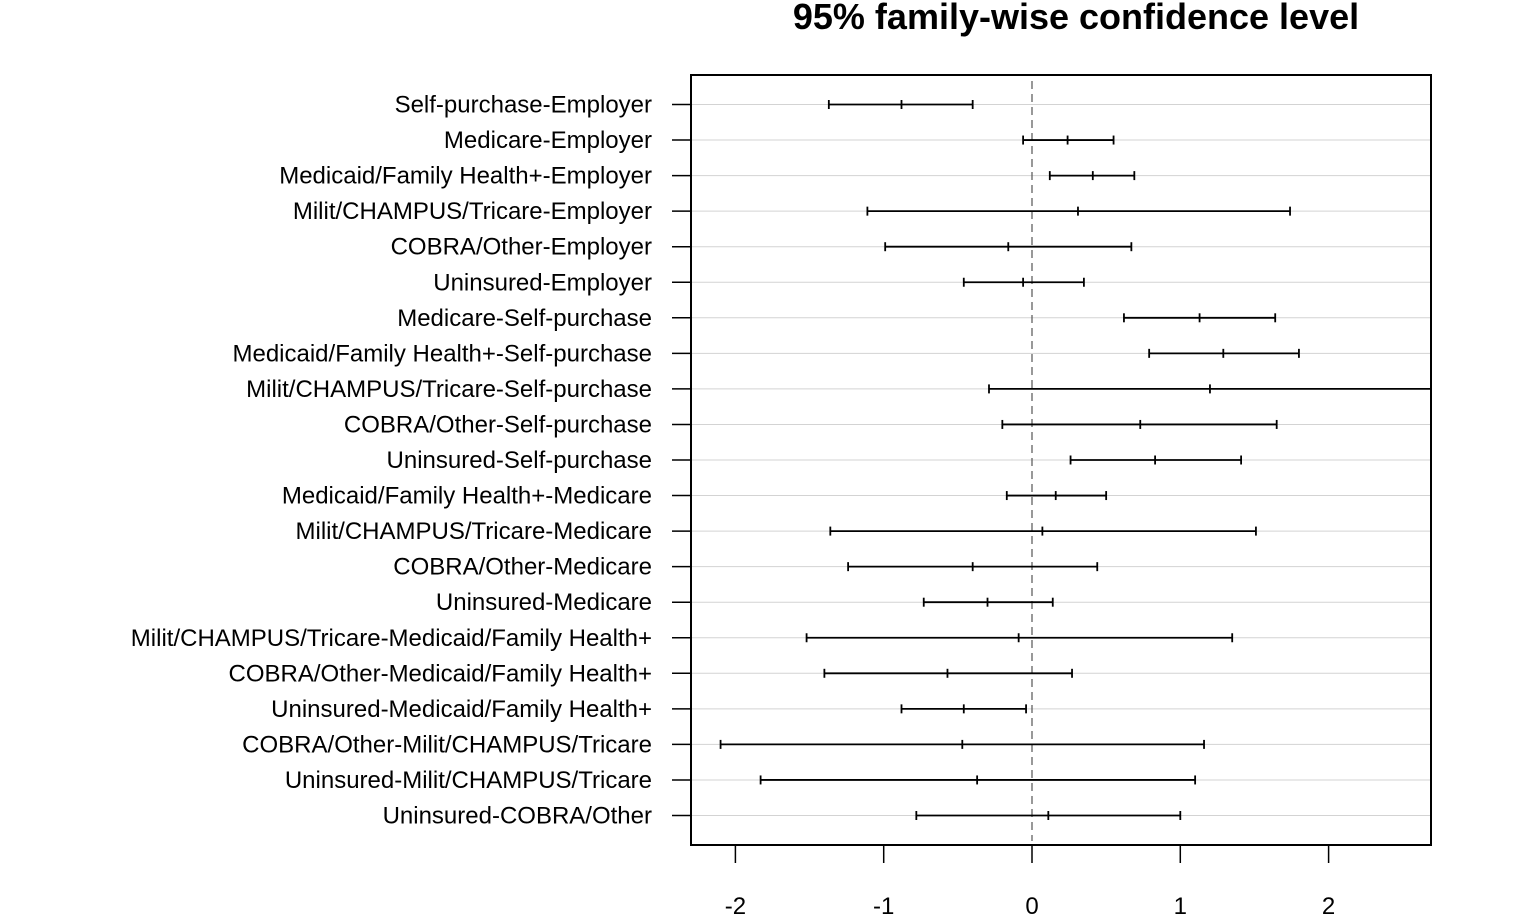  What do you see at coordinates (461, 709) in the screenshot?
I see `comparison-label: Uninsured-Medicaid/Family Health+` at bounding box center [461, 709].